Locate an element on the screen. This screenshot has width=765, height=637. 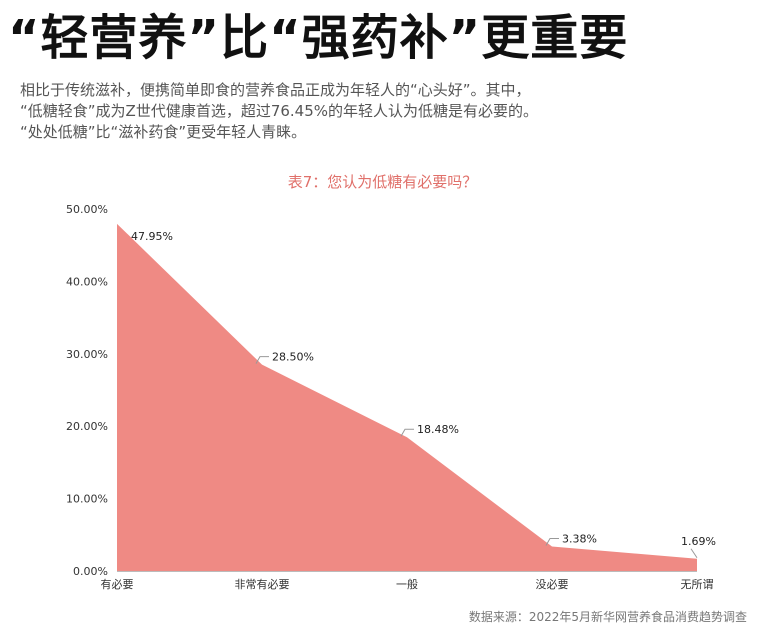
y-tick-label: 20.00% is located at coordinates (87, 426).